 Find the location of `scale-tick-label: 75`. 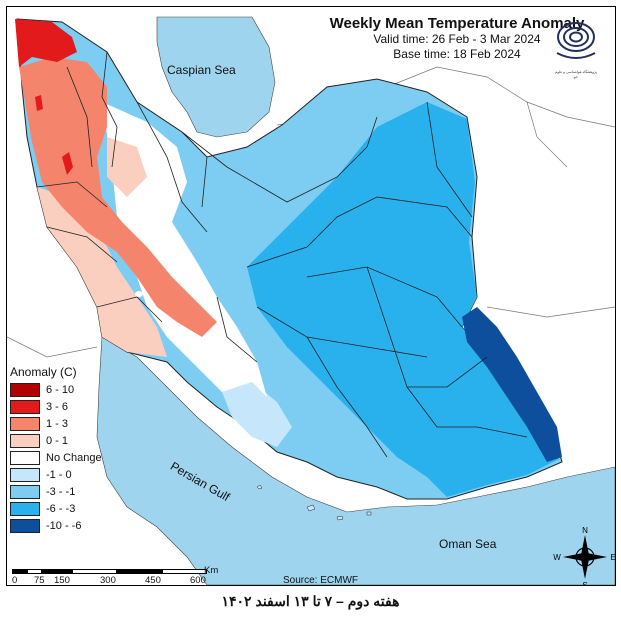

scale-tick-label: 75 is located at coordinates (39, 580).